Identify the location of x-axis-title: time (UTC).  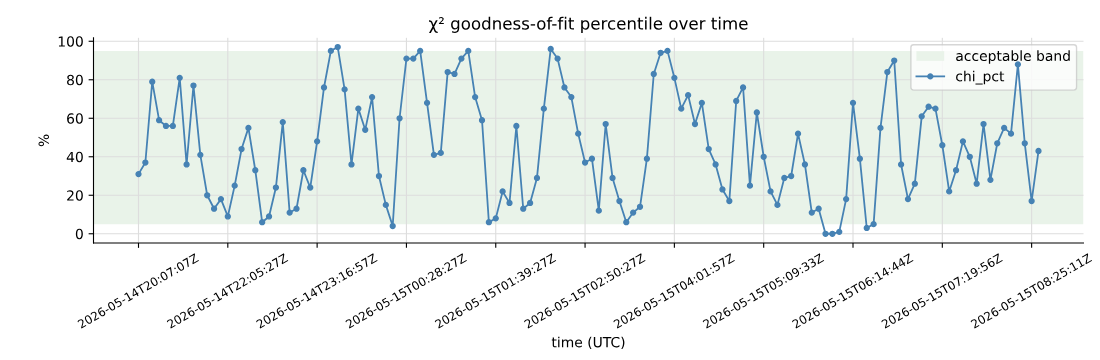
(588, 343).